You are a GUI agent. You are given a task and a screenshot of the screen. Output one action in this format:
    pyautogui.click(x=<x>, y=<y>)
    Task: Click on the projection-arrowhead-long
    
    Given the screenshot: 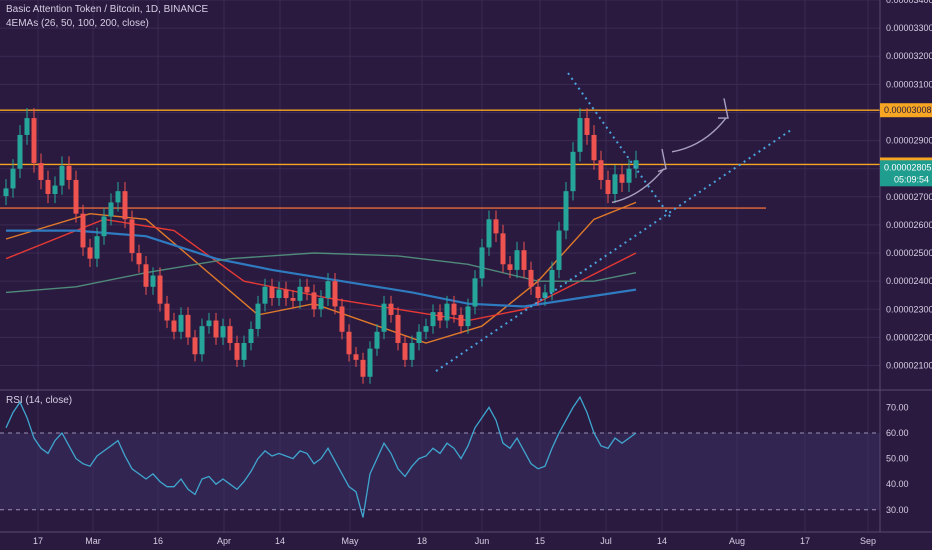 What is the action you would take?
    pyautogui.click(x=723, y=108)
    